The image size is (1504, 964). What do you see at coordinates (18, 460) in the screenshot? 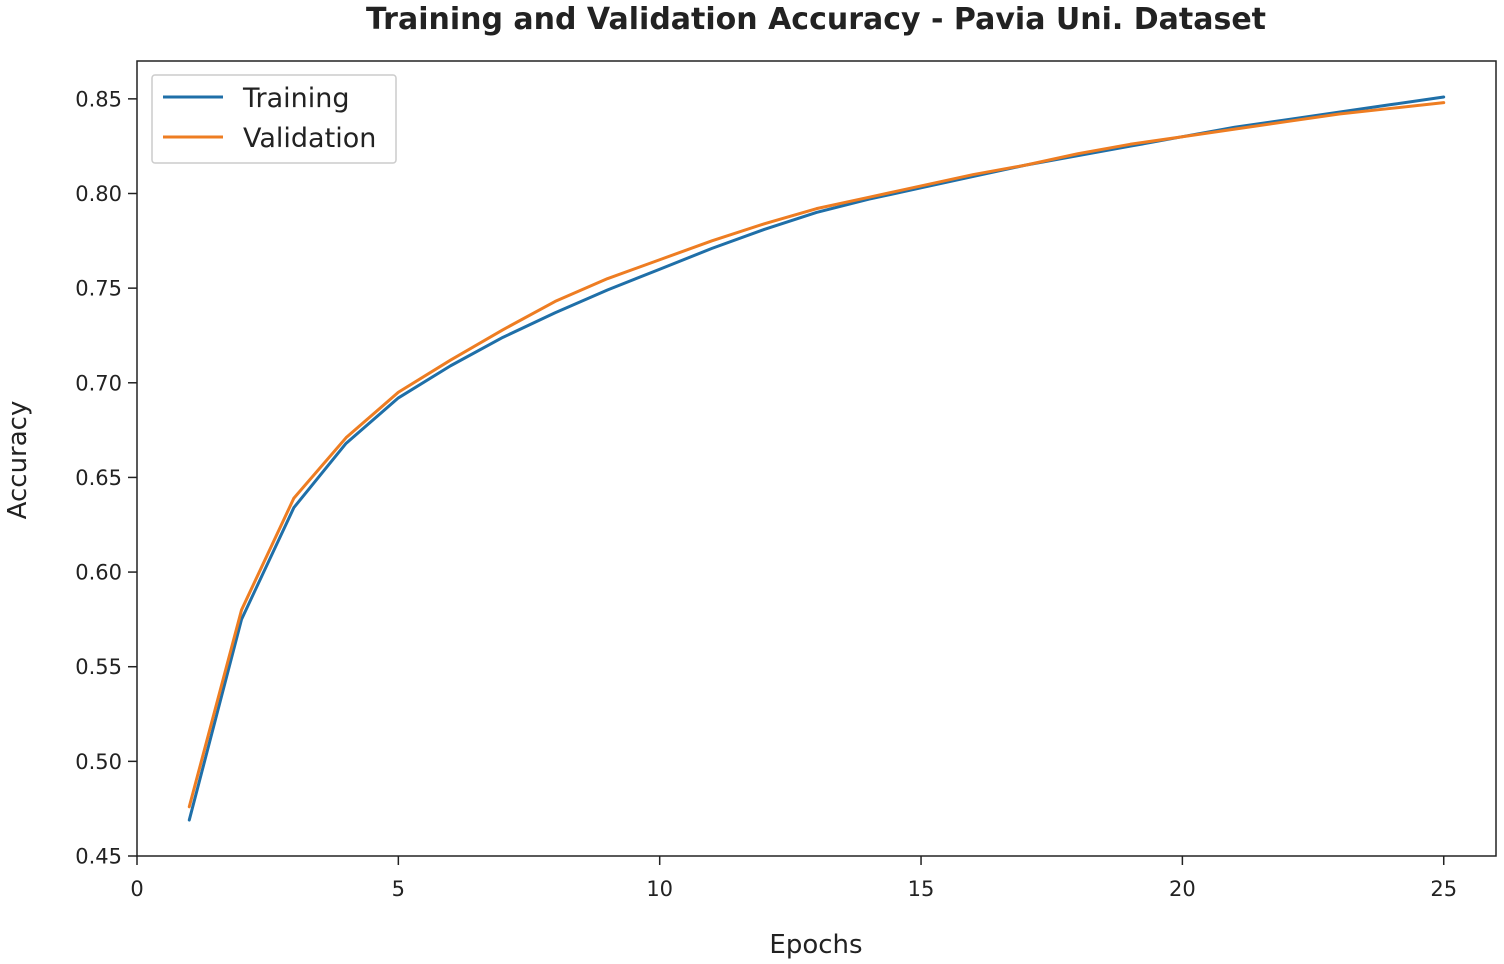
I see `y-axis-label: Accuracy` at bounding box center [18, 460].